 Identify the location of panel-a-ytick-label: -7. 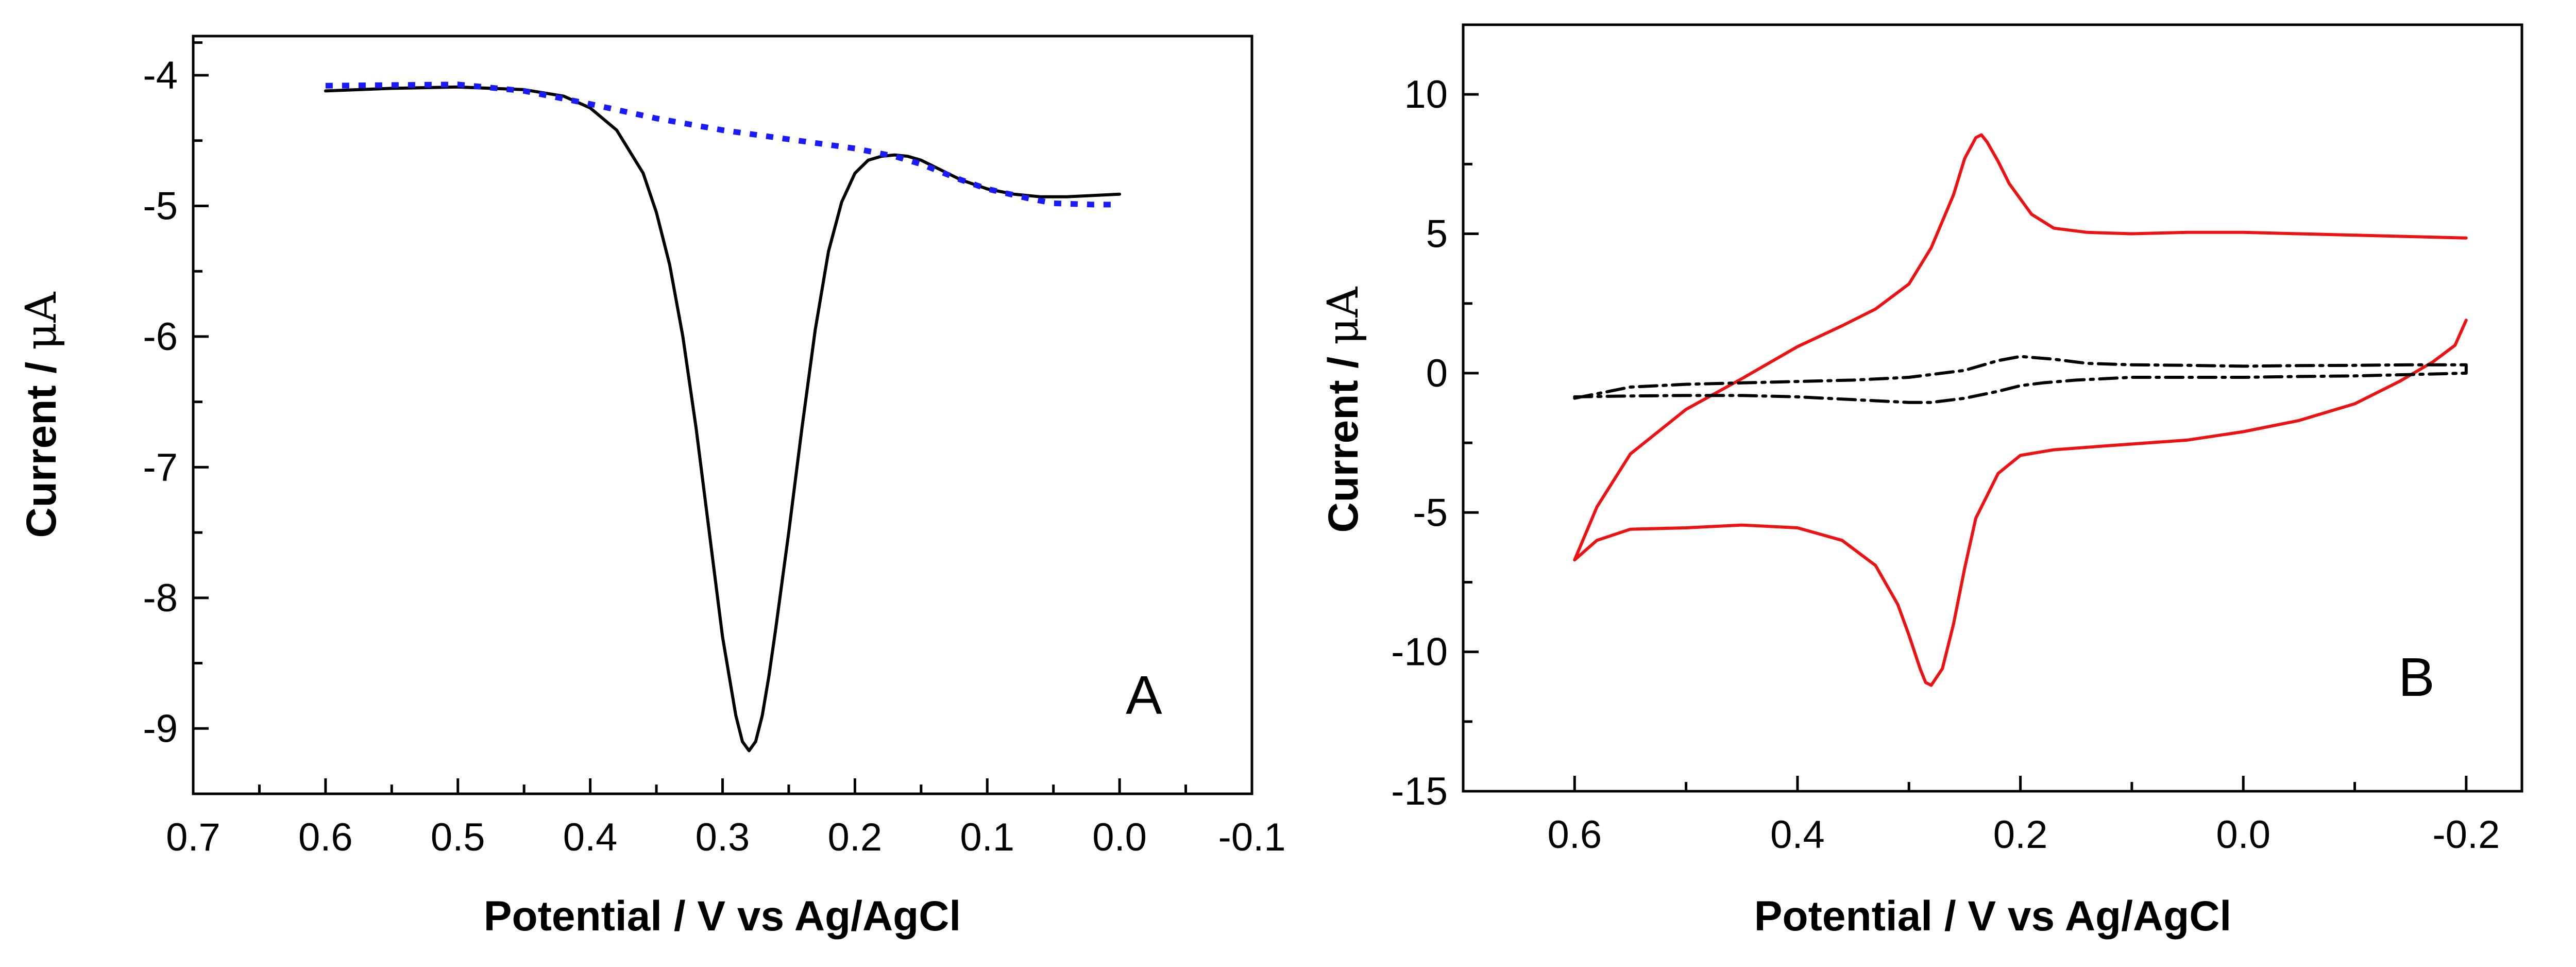
(160, 467).